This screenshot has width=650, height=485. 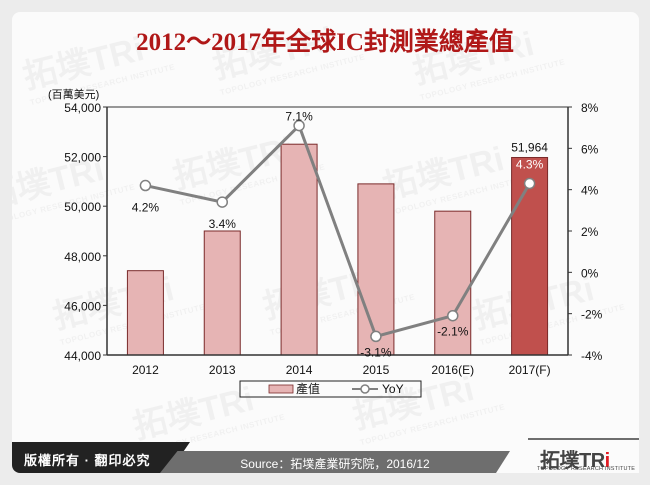 I want to click on source-text: Source：拓墣產業研究院，2016/12, so click(x=335, y=464).